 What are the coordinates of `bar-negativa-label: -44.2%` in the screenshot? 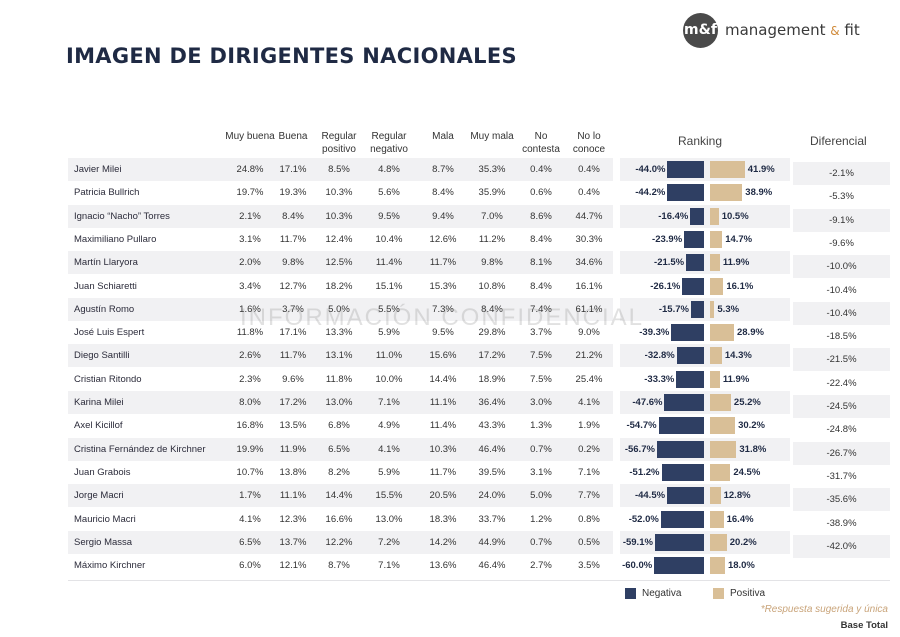 It's located at (650, 193).